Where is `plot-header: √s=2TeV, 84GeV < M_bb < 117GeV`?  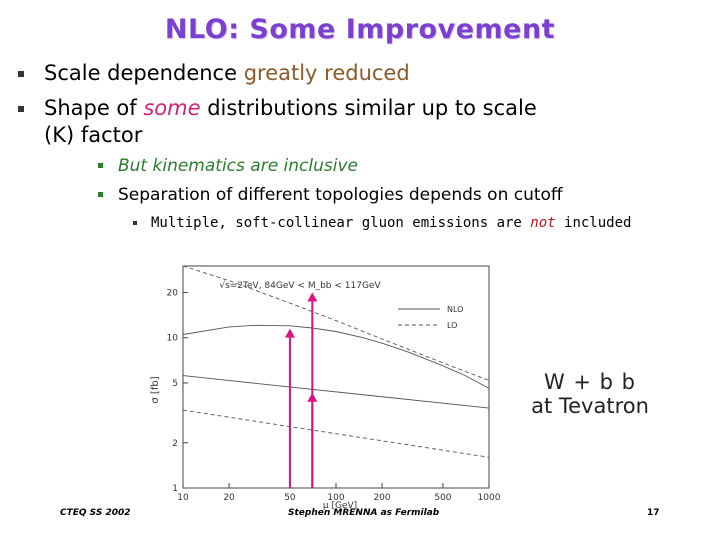 plot-header: √s=2TeV, 84GeV < M_bb < 117GeV is located at coordinates (300, 285).